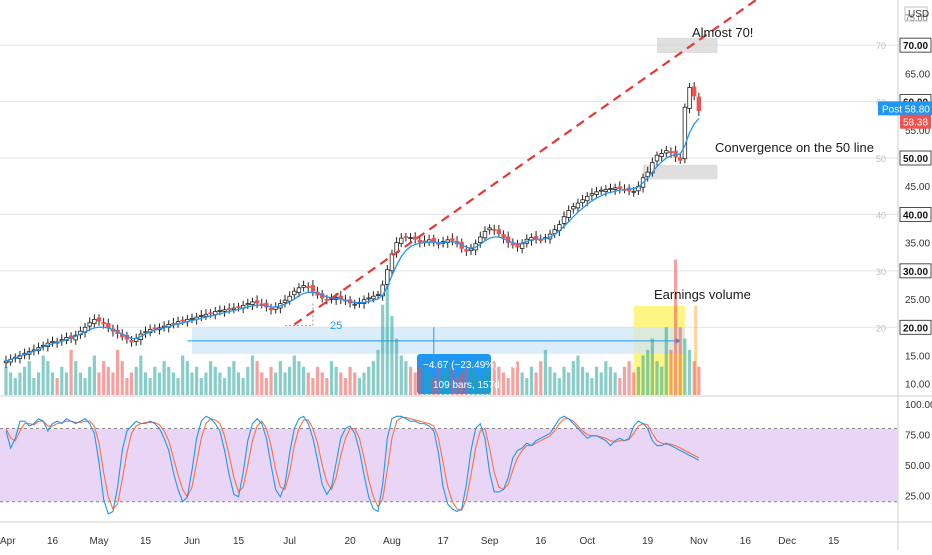  Describe the element at coordinates (444, 541) in the screenshot. I see `time-tick-label: 17` at that location.